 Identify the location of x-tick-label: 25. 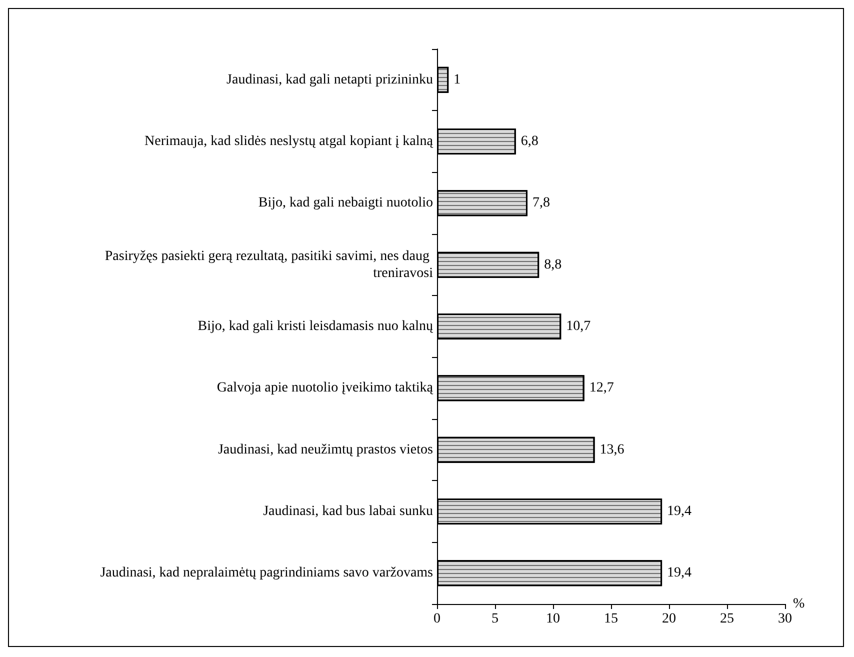
(727, 619).